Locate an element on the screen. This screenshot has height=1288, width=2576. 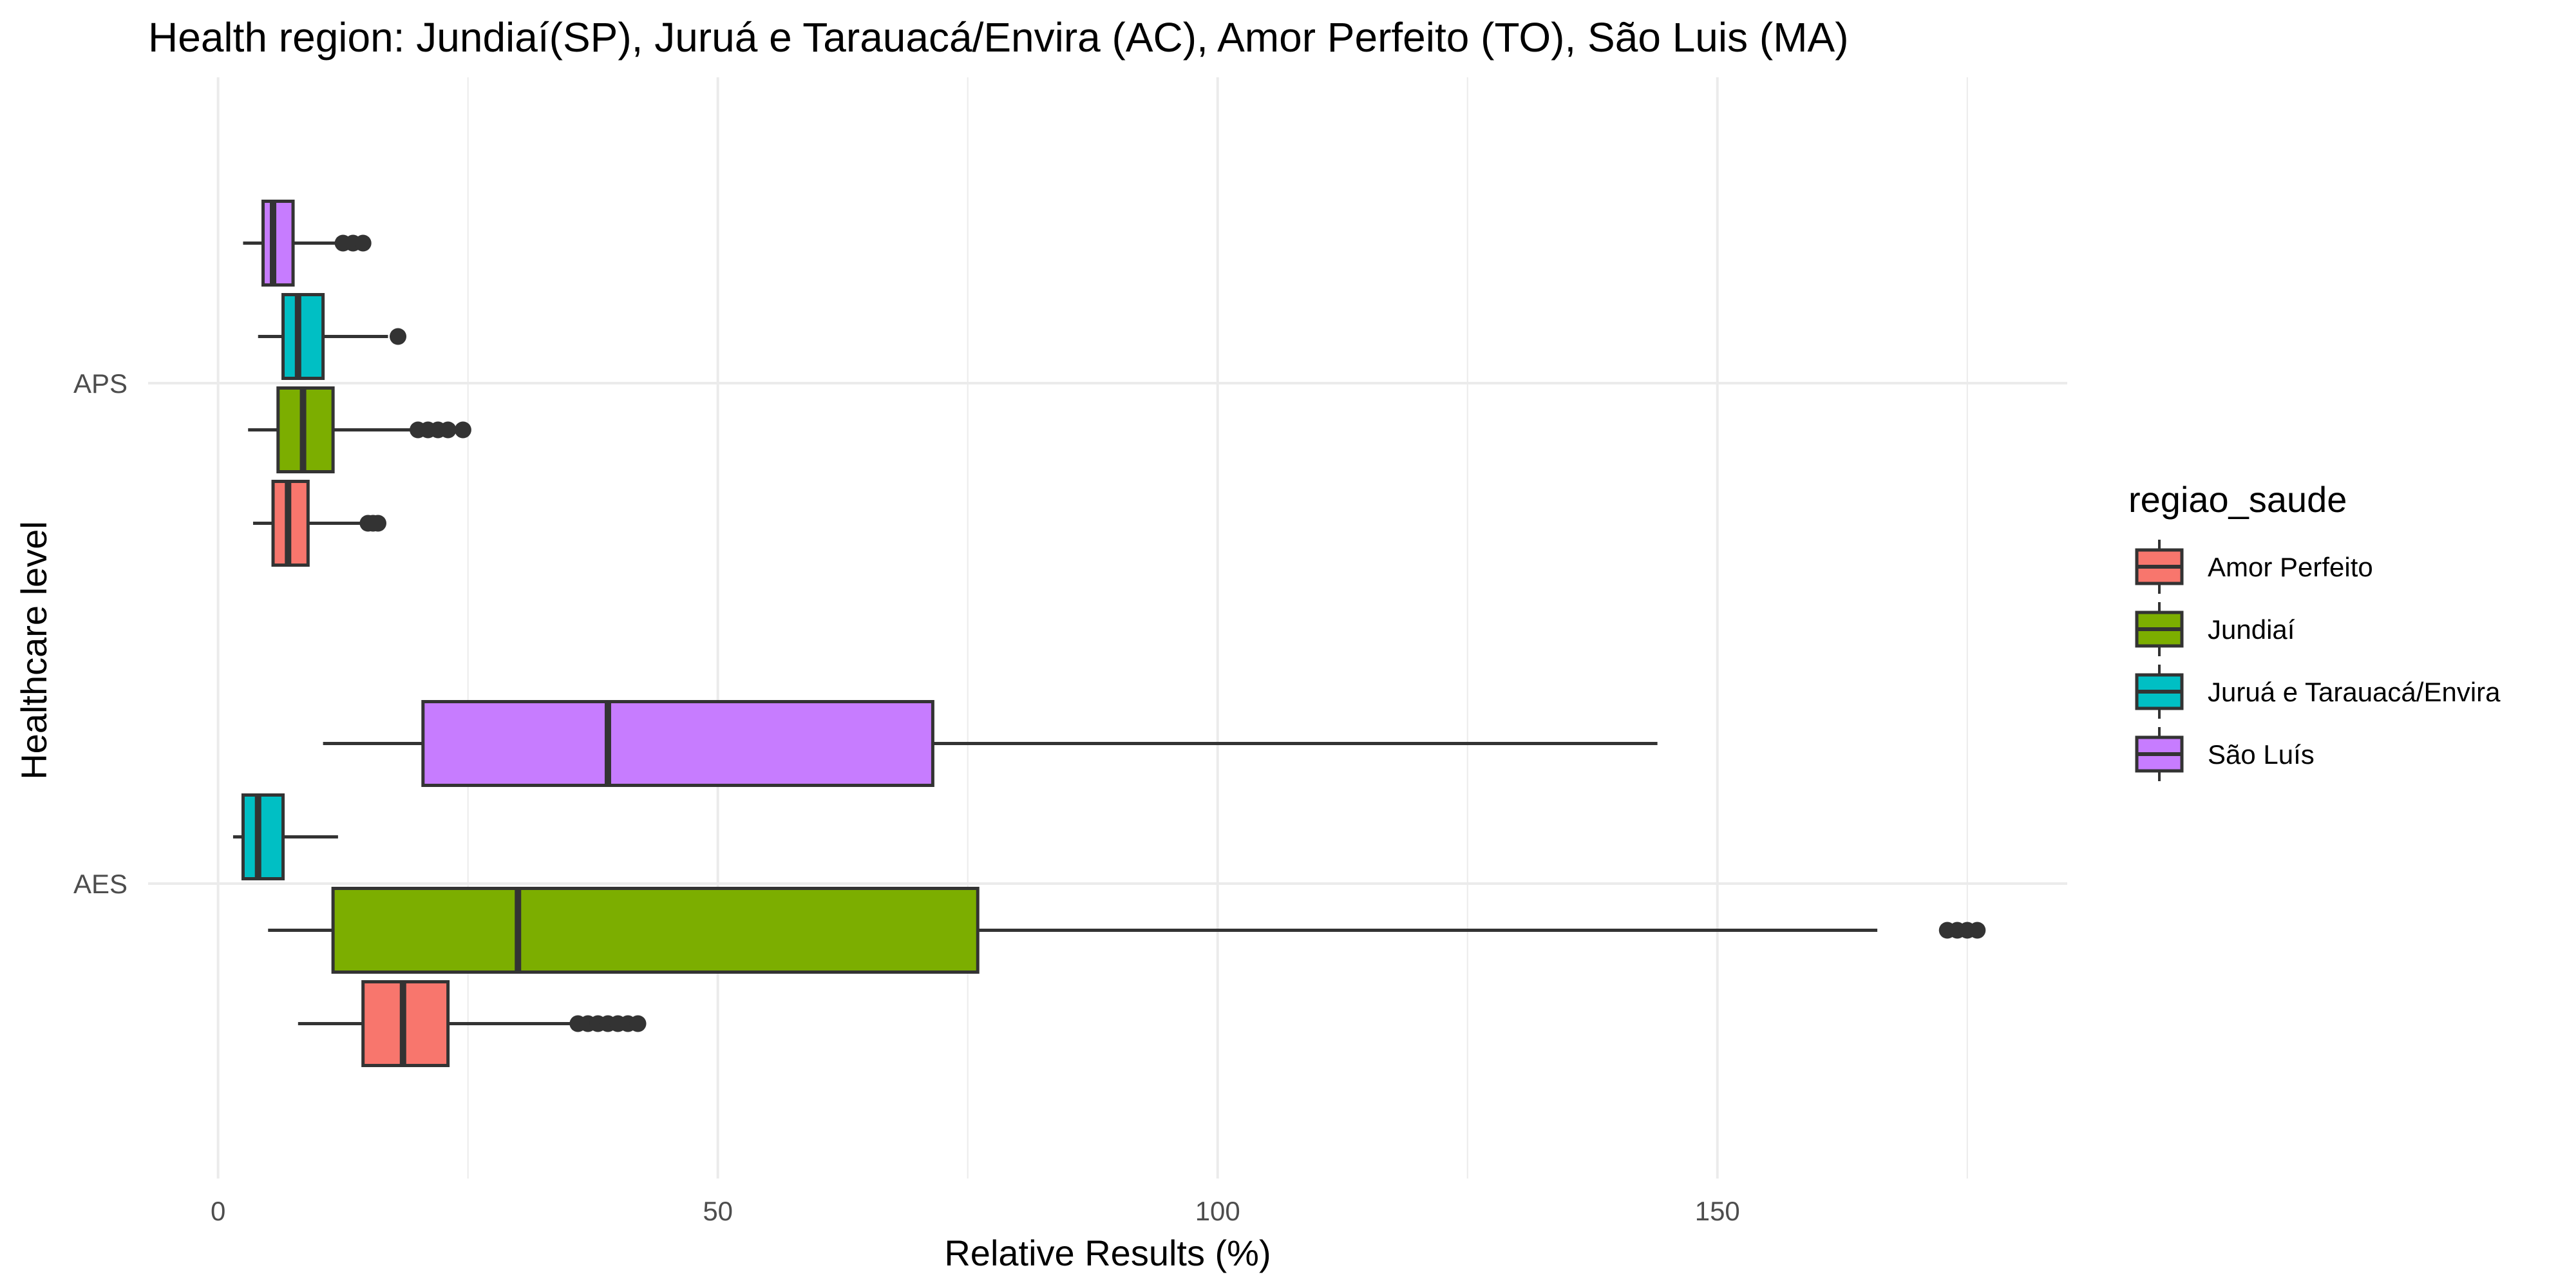
legend-item: Jundiaí is located at coordinates (2215, 629).